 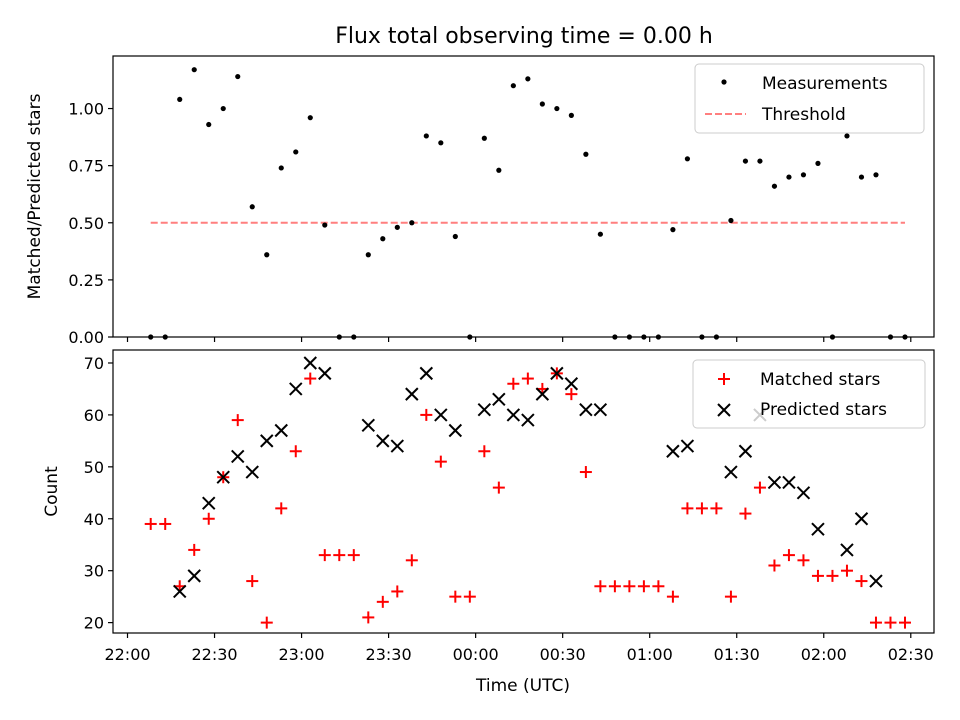 I want to click on top-xticks, so click(x=519, y=339).